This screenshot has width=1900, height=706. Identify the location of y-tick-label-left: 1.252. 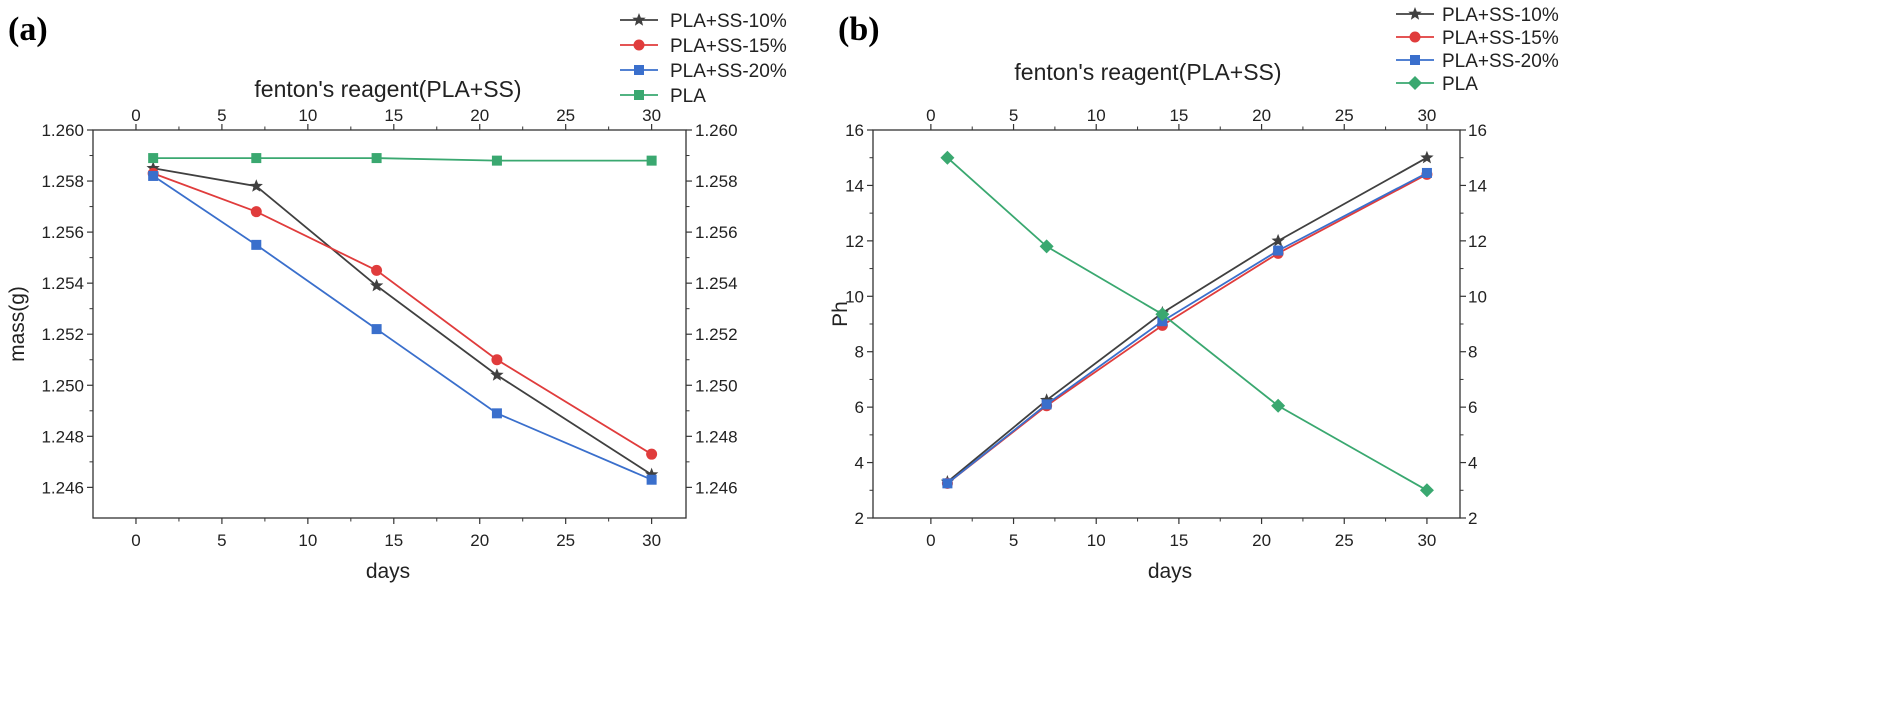
(62, 334).